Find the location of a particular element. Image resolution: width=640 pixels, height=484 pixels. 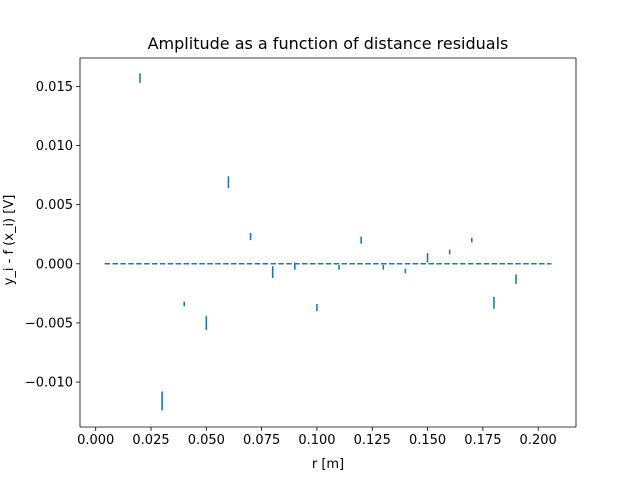

x-tick-label: 0.075 is located at coordinates (261, 440).